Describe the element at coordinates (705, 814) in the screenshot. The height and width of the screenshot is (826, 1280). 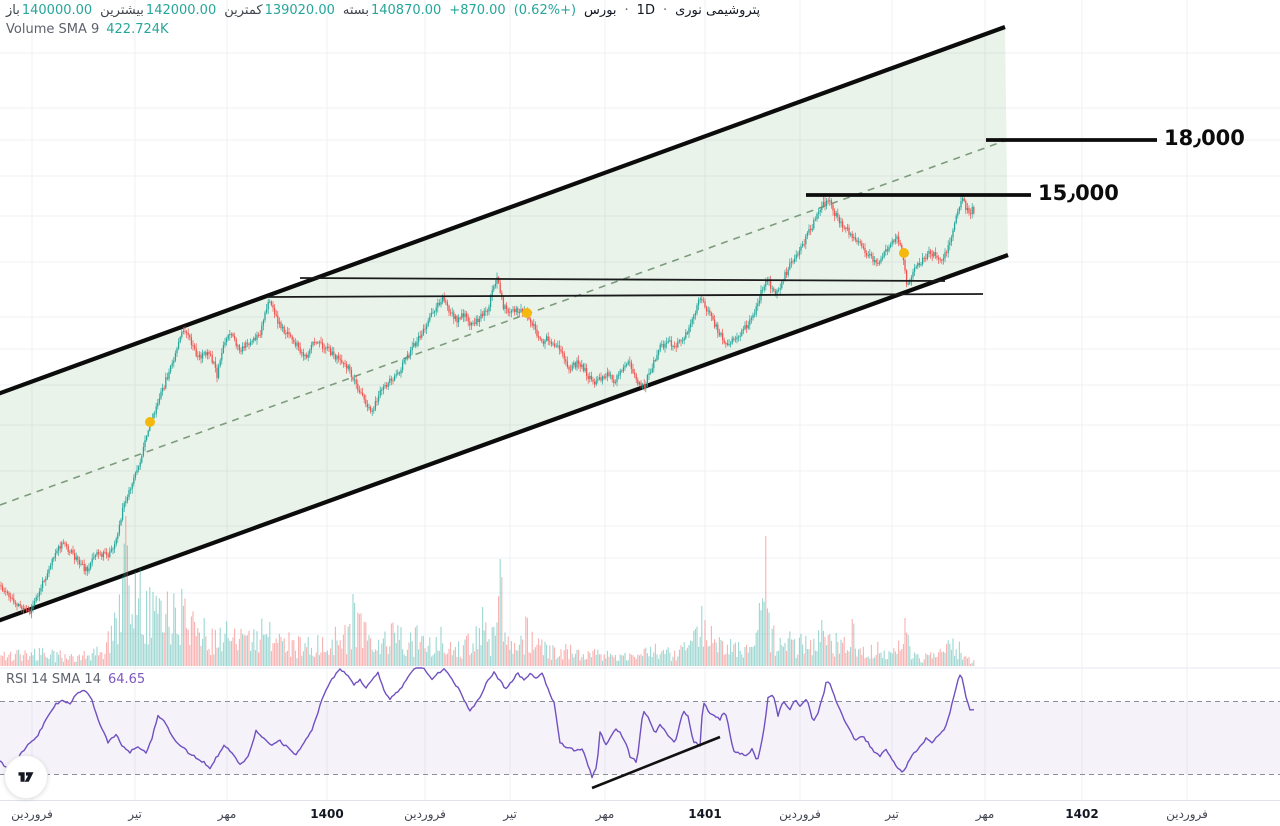
I see `time-tick-year: 1401` at that location.